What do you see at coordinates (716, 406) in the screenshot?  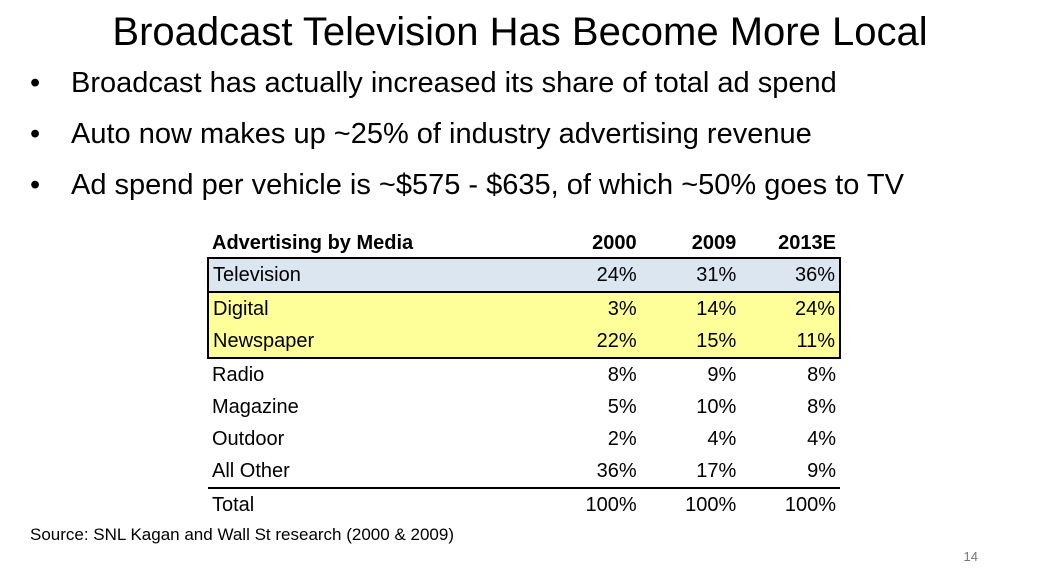 I see `cell-2009: 10%` at bounding box center [716, 406].